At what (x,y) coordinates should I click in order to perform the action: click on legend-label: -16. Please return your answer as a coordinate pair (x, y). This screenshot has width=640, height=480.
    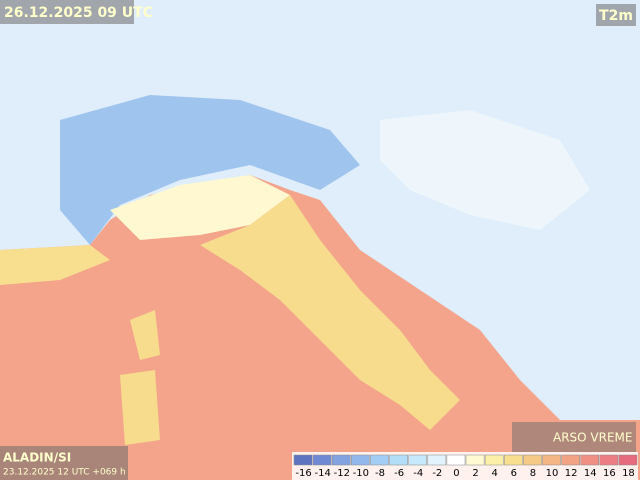
    Looking at the image, I should click on (303, 473).